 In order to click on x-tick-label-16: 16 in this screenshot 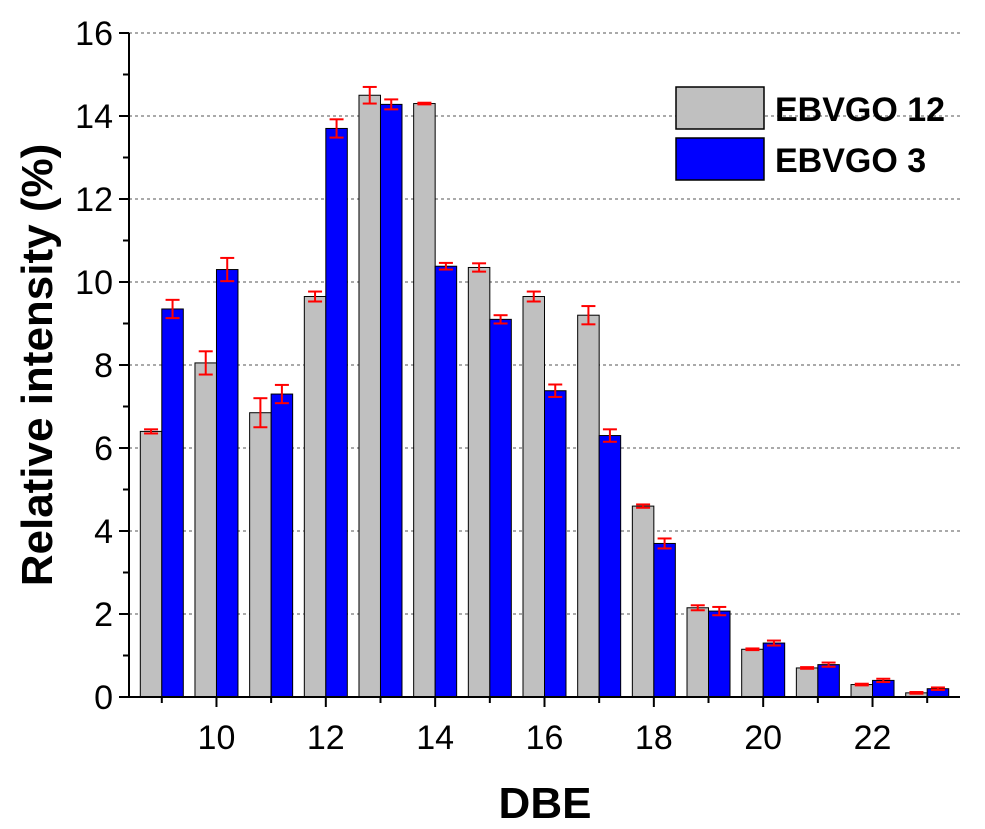, I will do `click(545, 738)`.